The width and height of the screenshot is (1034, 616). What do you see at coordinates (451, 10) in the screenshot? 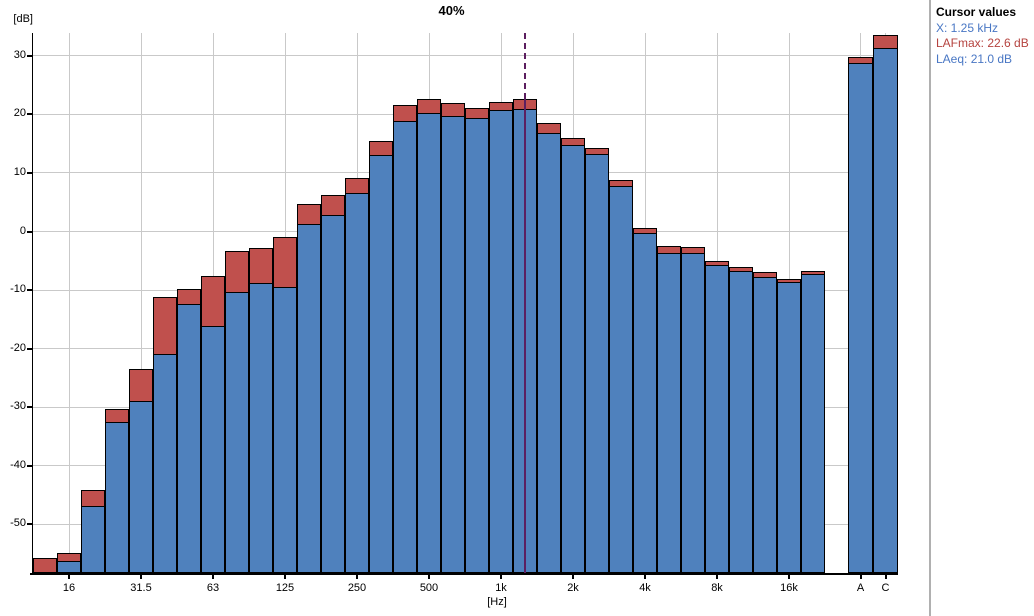
I see `chart-title: 40%` at bounding box center [451, 10].